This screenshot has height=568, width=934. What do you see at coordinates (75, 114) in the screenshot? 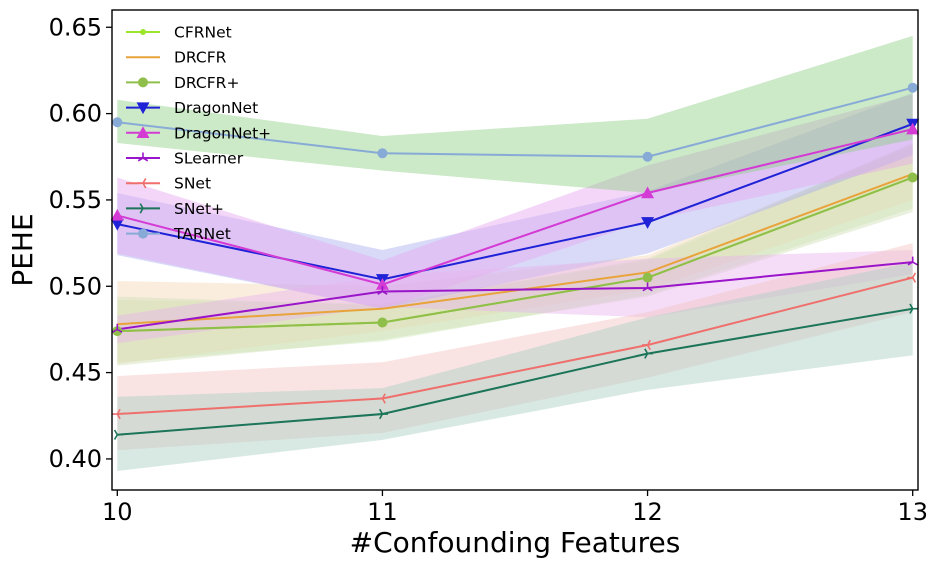
I see `y-tick-label: 0.60` at bounding box center [75, 114].